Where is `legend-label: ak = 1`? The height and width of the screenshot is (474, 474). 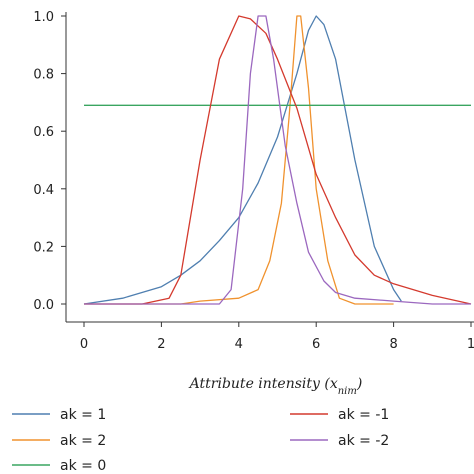 legend-label: ak = 1 is located at coordinates (83, 415).